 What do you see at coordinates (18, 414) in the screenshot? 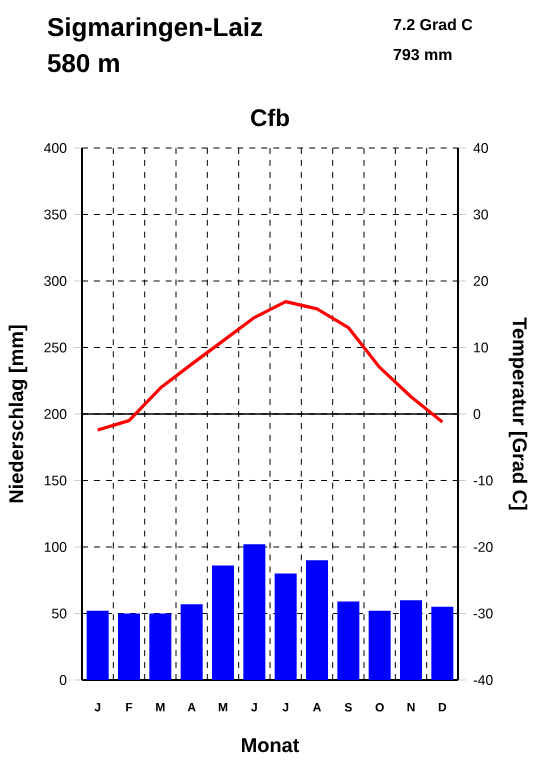
I see `y-axis-title: Niederschlag [mm]` at bounding box center [18, 414].